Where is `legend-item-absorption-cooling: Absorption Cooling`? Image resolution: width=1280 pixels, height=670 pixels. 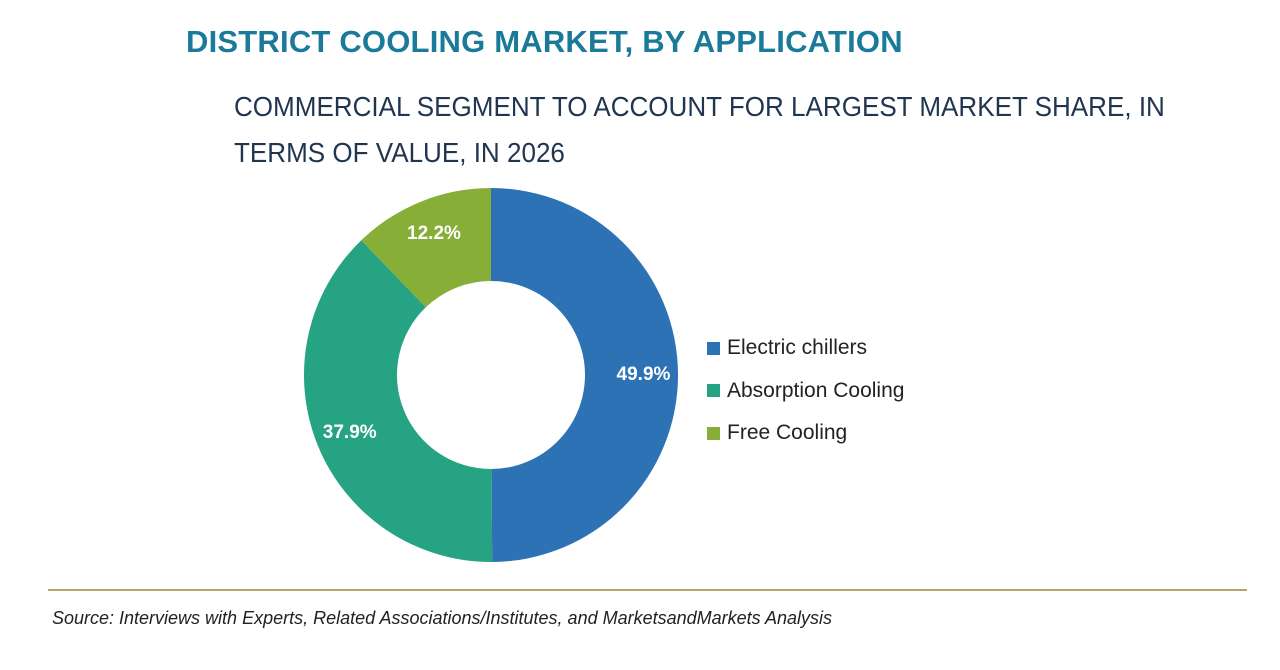
legend-item-absorption-cooling: Absorption Cooling is located at coordinates (805, 391).